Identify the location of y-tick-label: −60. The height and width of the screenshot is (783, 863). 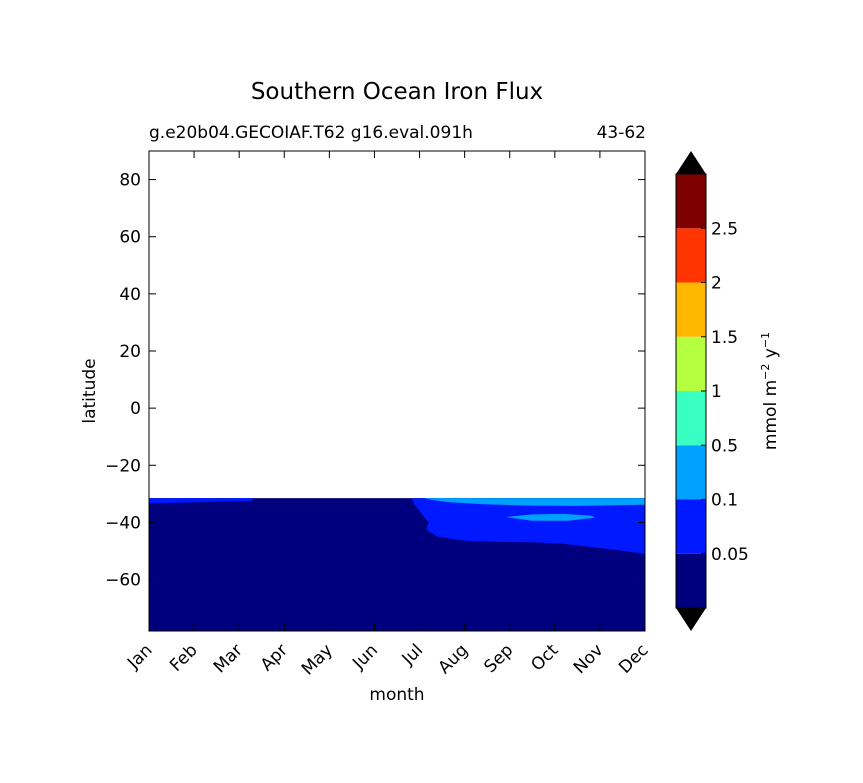
(123, 581).